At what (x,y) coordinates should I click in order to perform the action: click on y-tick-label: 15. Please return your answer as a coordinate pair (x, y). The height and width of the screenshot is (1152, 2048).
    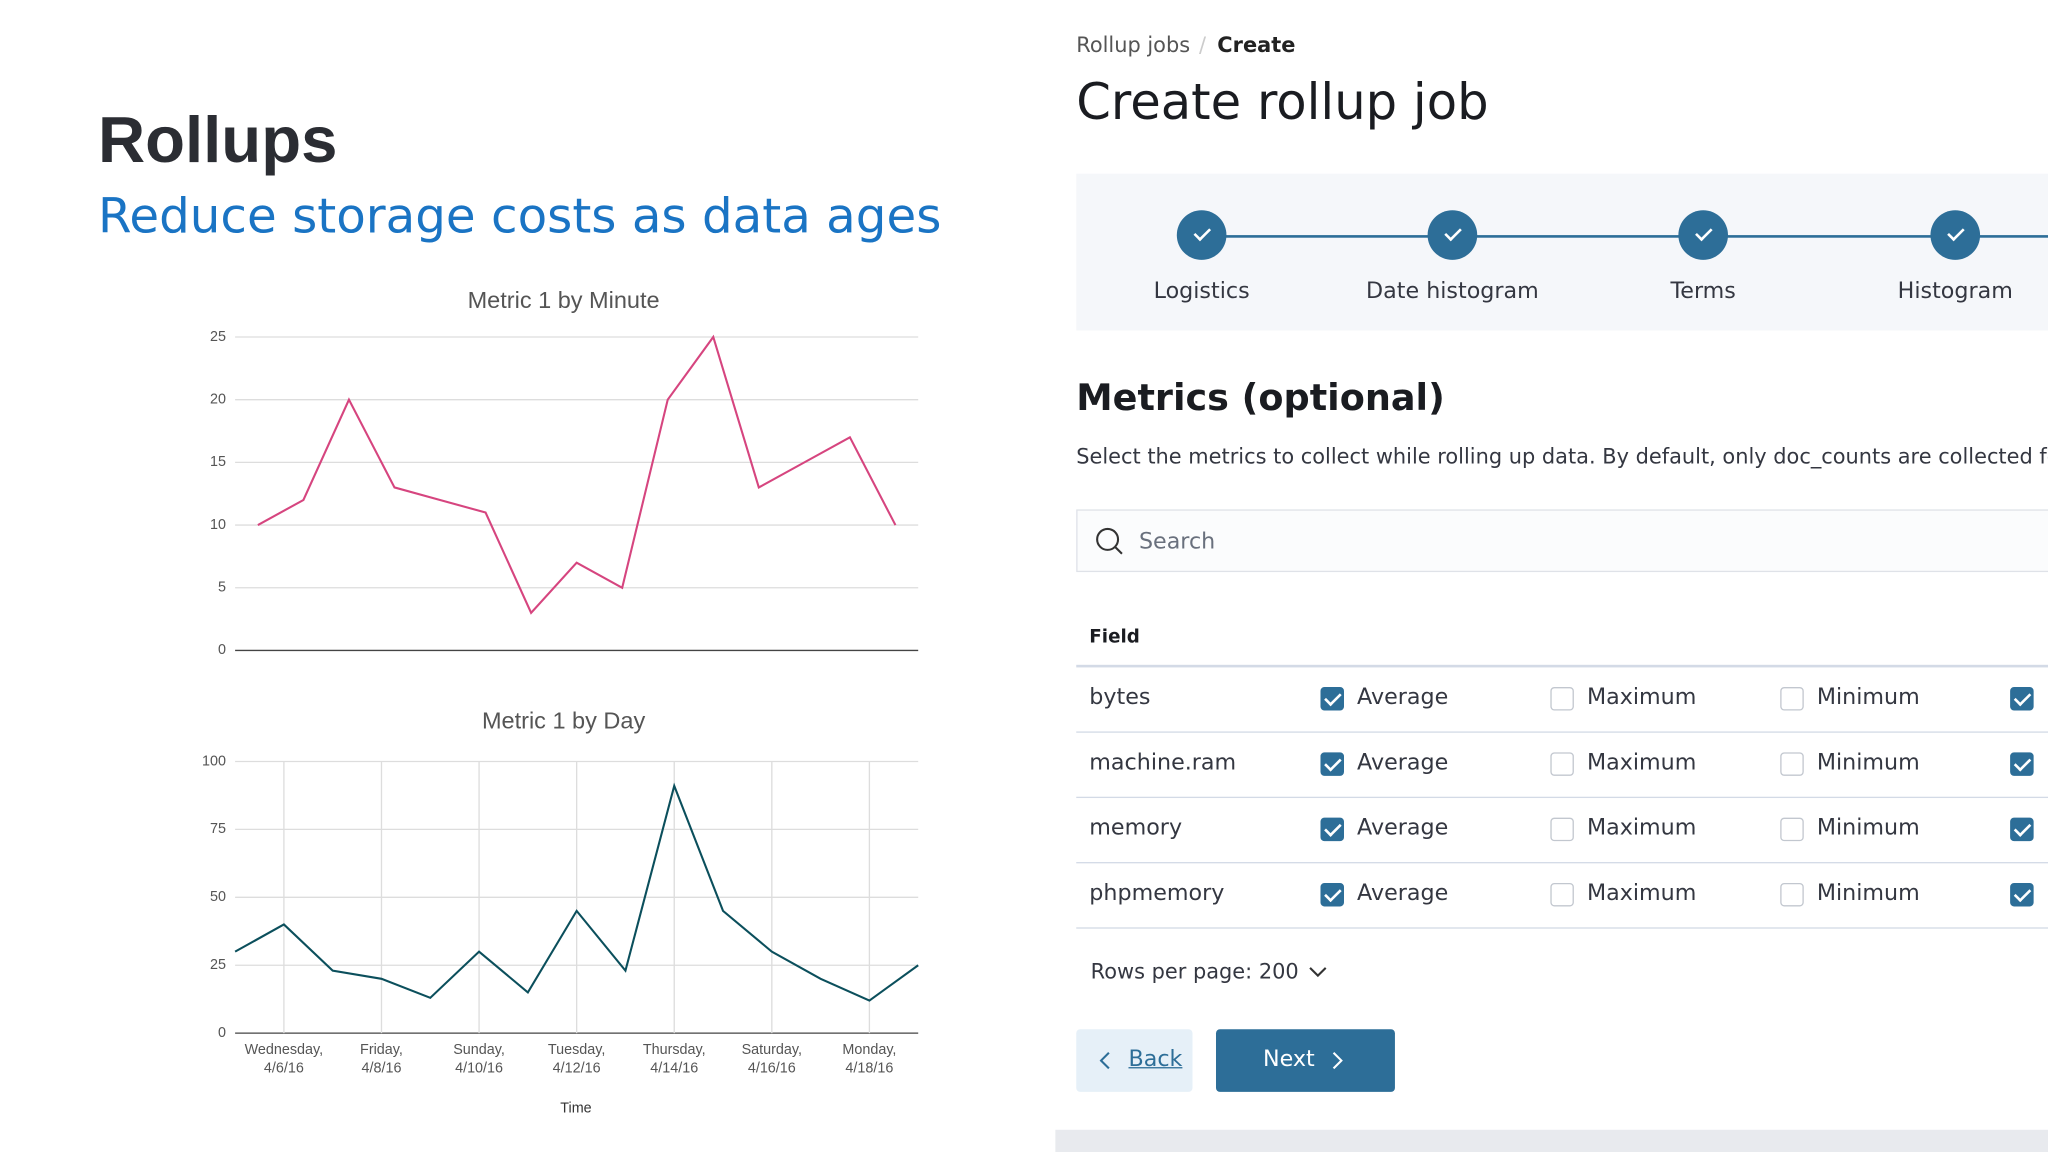
    Looking at the image, I should click on (218, 462).